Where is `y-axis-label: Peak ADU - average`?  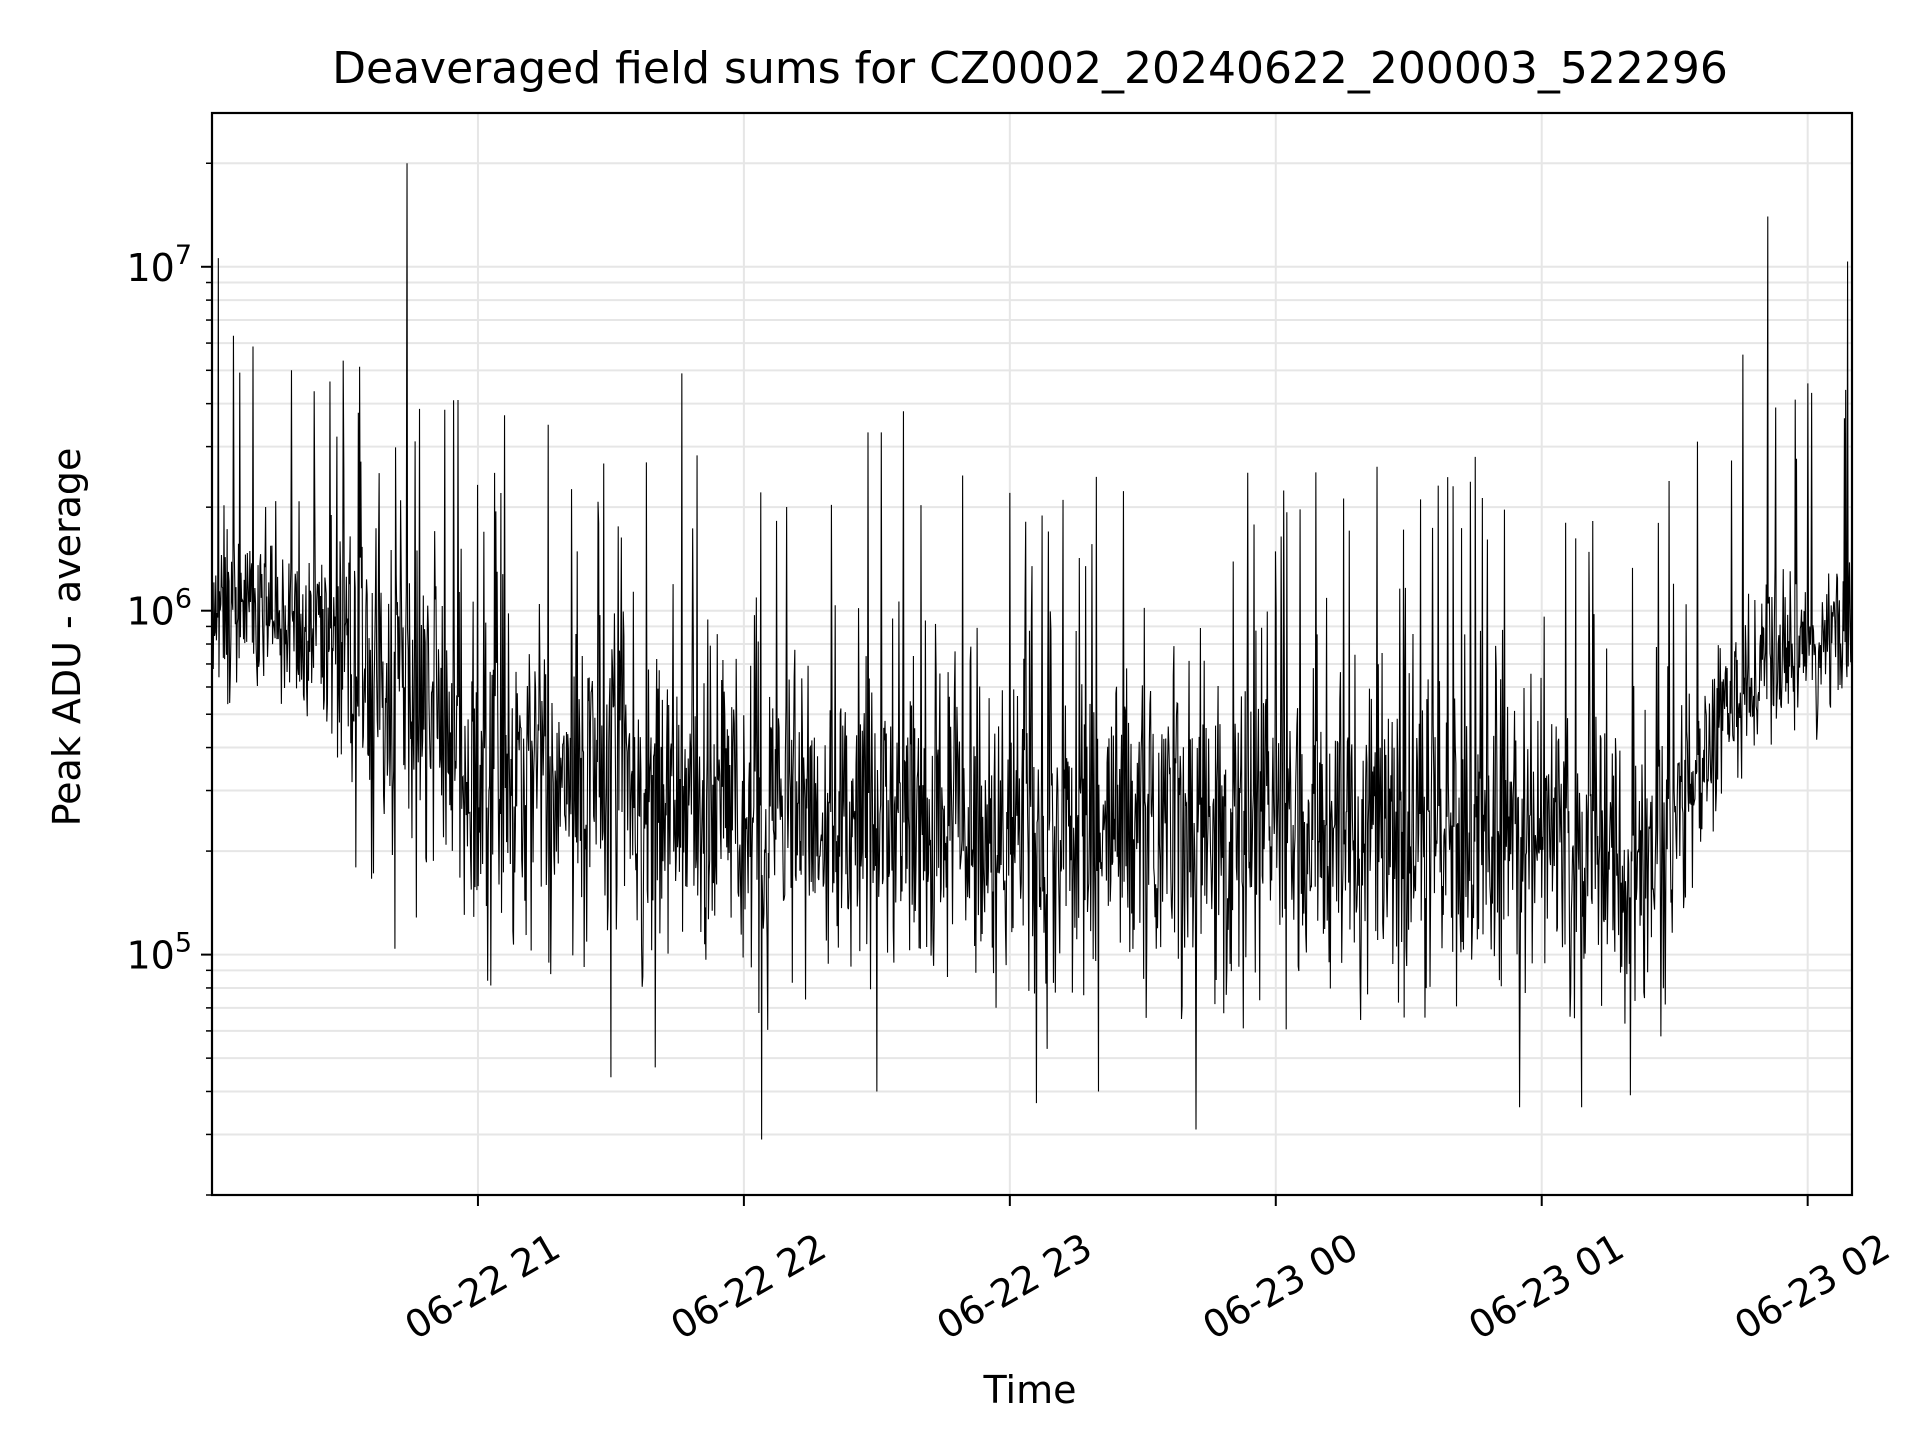 y-axis-label: Peak ADU - average is located at coordinates (67, 637).